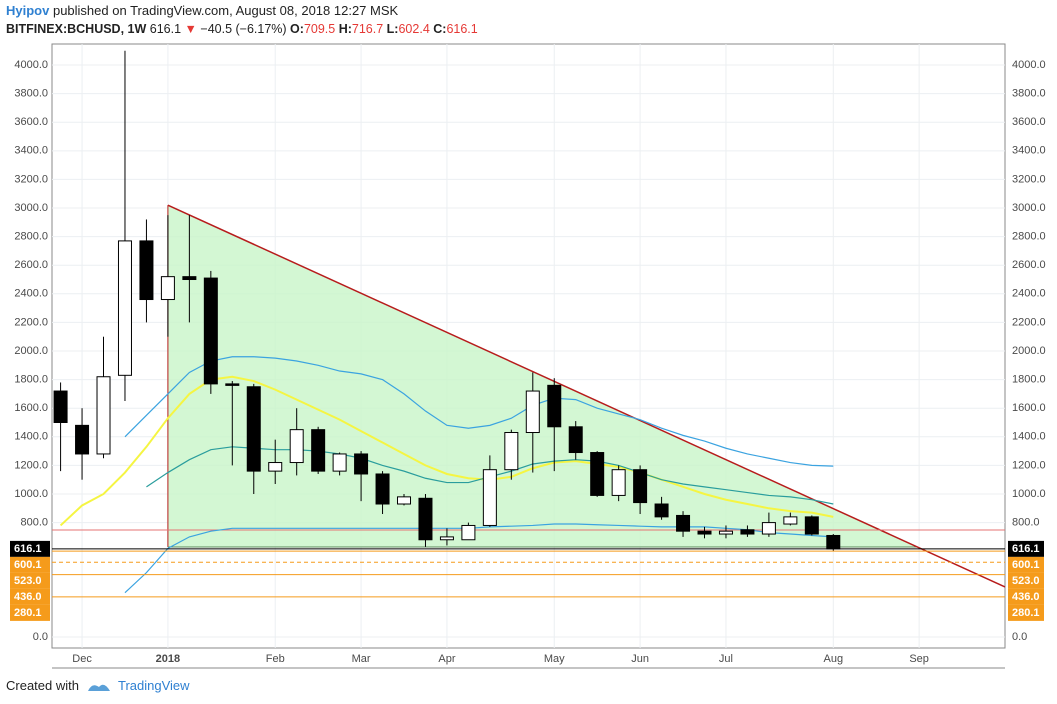 Image resolution: width=1057 pixels, height=704 pixels. I want to click on y-tick-label-right: 1000.0, so click(1029, 494).